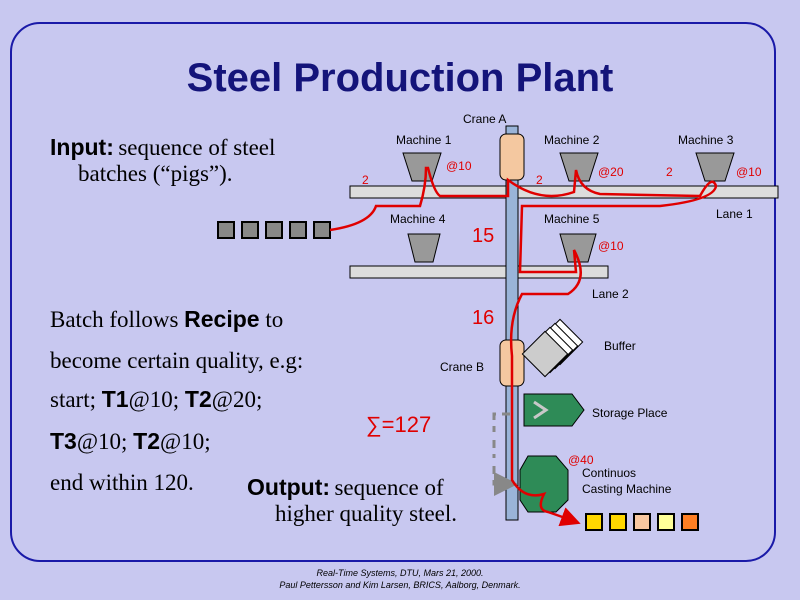 Image resolution: width=800 pixels, height=600 pixels. What do you see at coordinates (541, 410) in the screenshot?
I see `storage-arrow-icon` at bounding box center [541, 410].